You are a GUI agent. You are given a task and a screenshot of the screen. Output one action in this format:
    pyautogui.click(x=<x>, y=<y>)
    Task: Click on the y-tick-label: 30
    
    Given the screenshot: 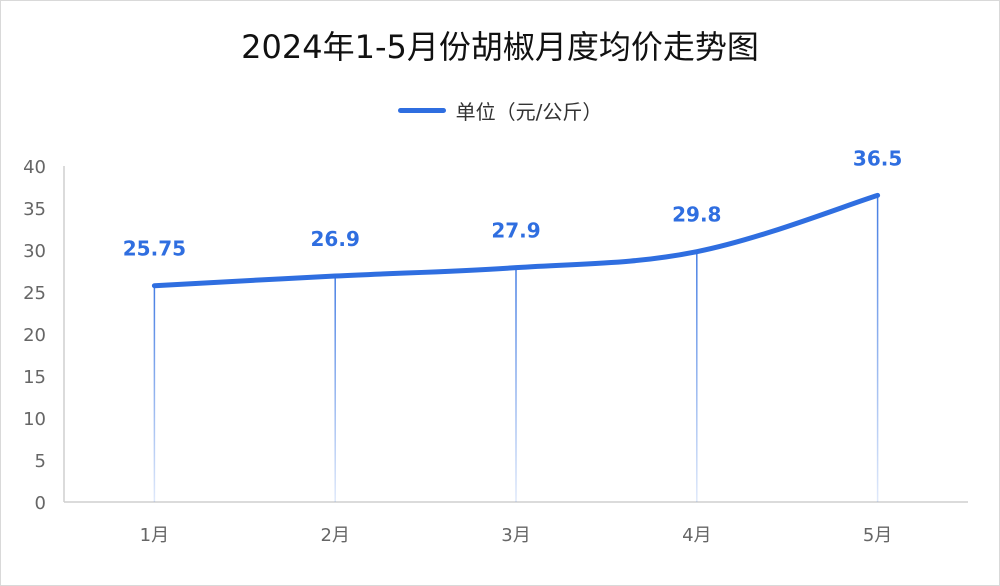 What is the action you would take?
    pyautogui.click(x=34, y=251)
    